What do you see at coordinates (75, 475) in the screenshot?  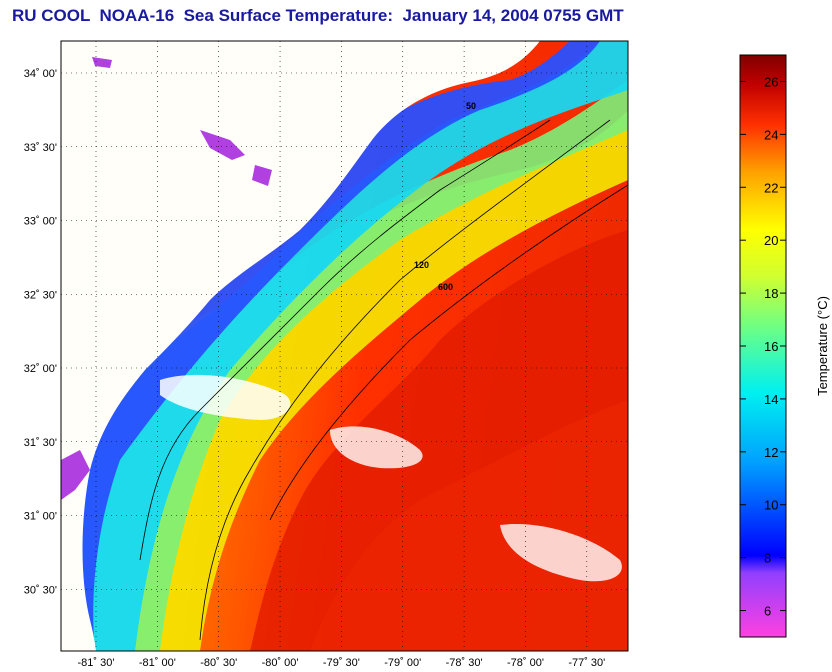 I see `coastal-marsh` at bounding box center [75, 475].